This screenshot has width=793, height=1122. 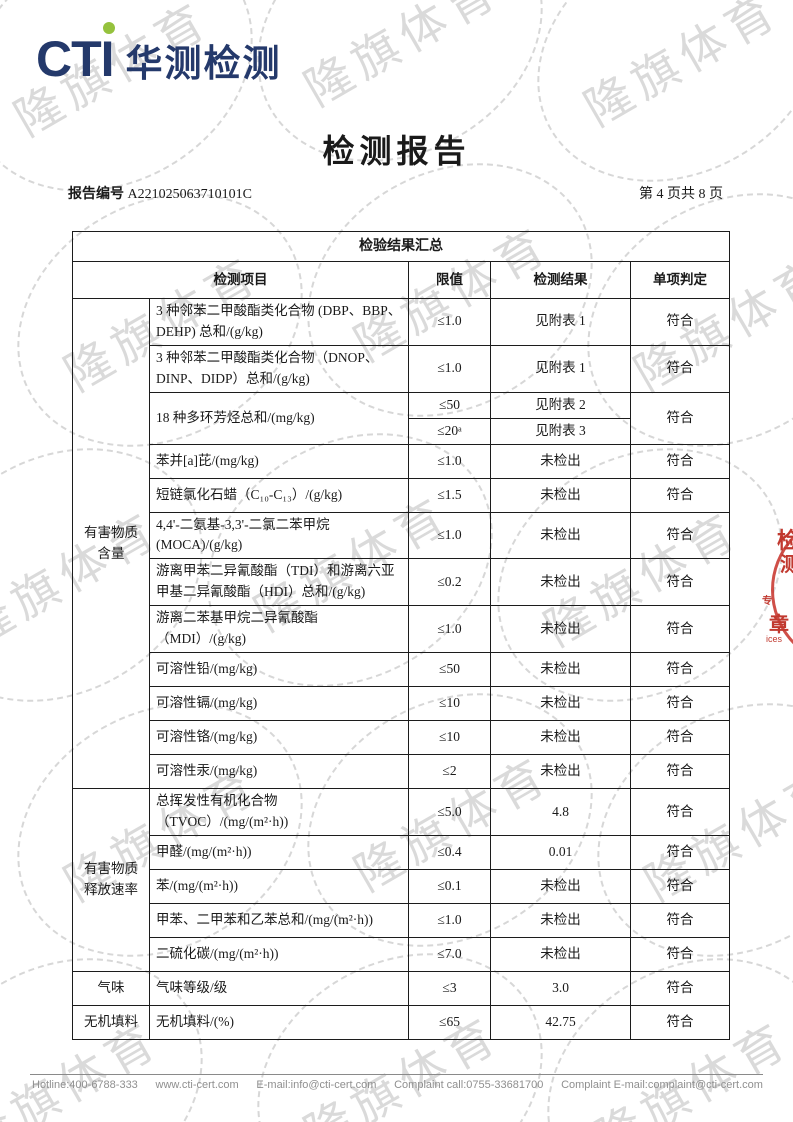 I want to click on table-row: 无机填料 无机填料/(%) ≤65 42.75 符合, so click(x=401, y=1022).